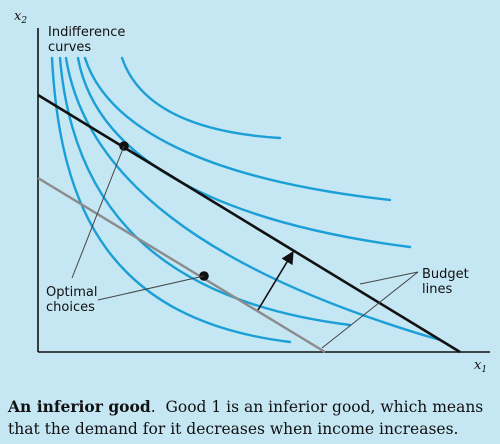 The image size is (500, 444). I want to click on income-shift-arrow, so click(275, 280).